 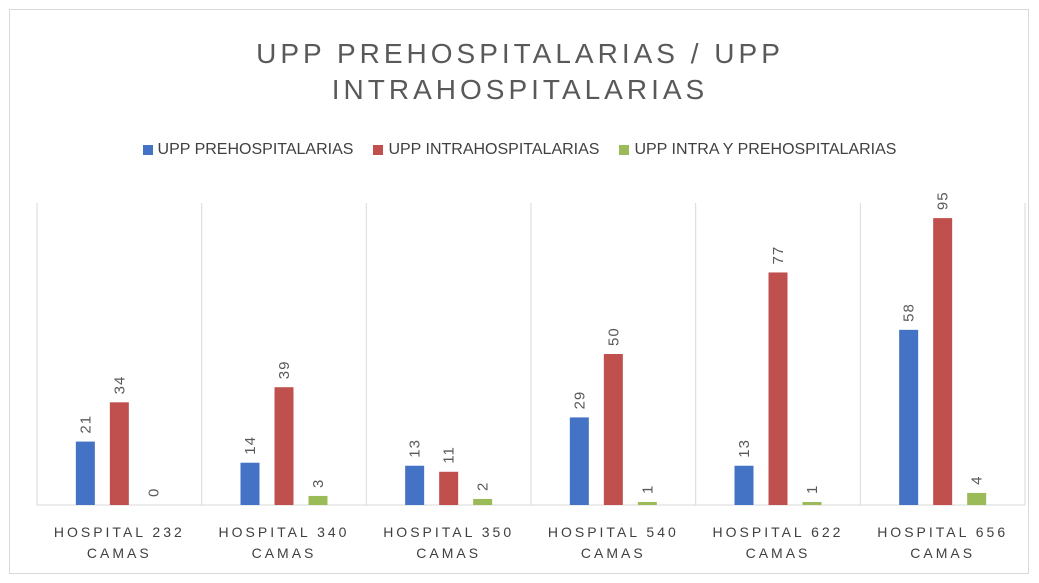 I want to click on data-label: 2, so click(x=483, y=486).